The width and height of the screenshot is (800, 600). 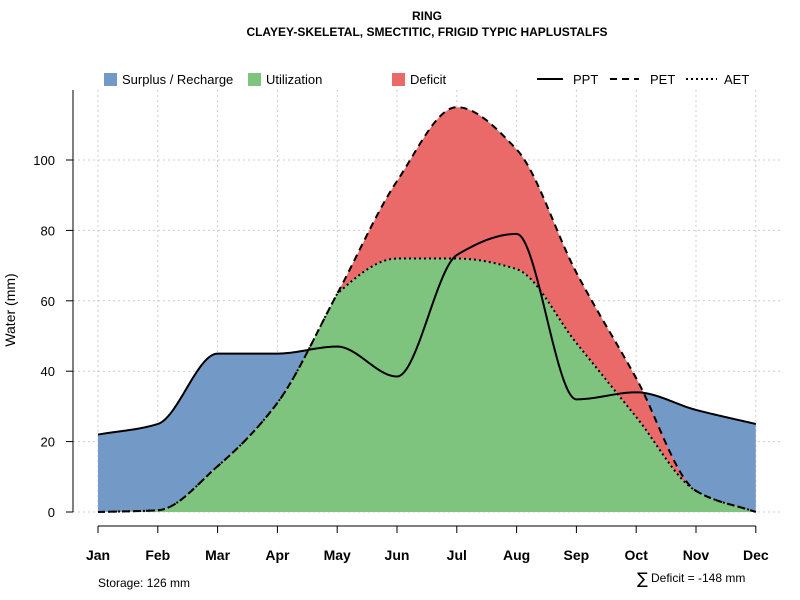 I want to click on x-tick-label-jan: Jan, so click(x=98, y=555).